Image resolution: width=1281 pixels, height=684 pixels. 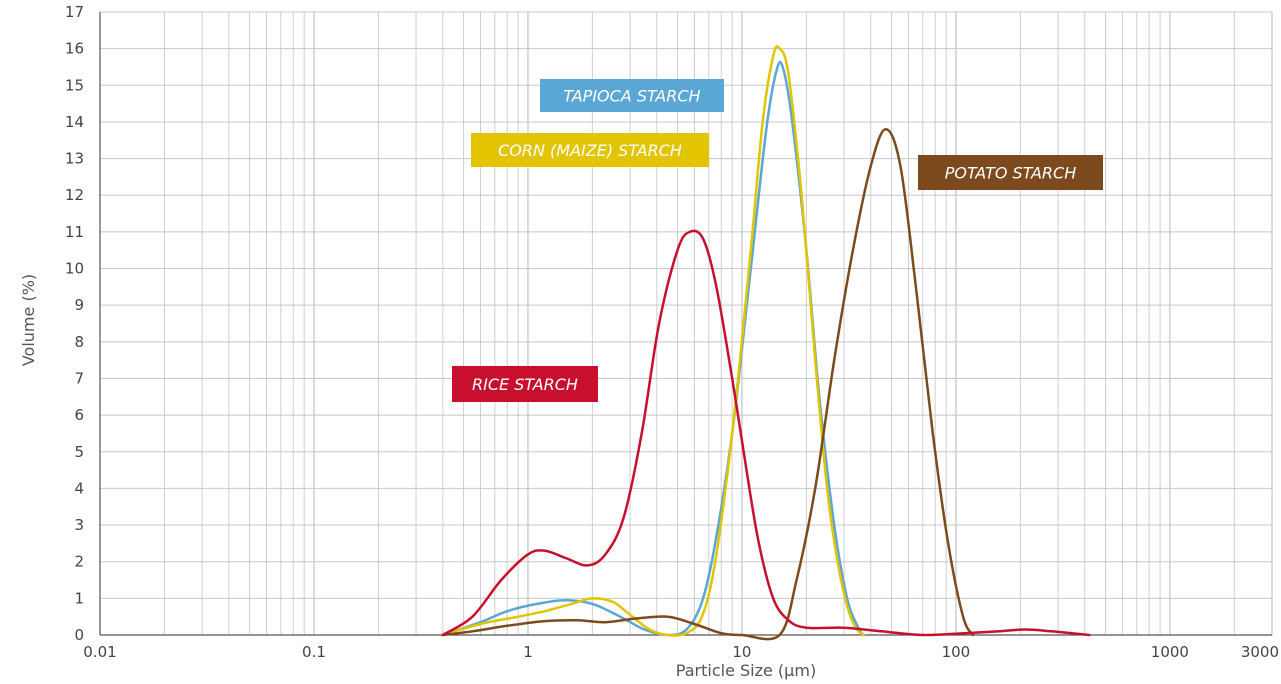 What do you see at coordinates (79, 305) in the screenshot?
I see `y-tick-label: 9` at bounding box center [79, 305].